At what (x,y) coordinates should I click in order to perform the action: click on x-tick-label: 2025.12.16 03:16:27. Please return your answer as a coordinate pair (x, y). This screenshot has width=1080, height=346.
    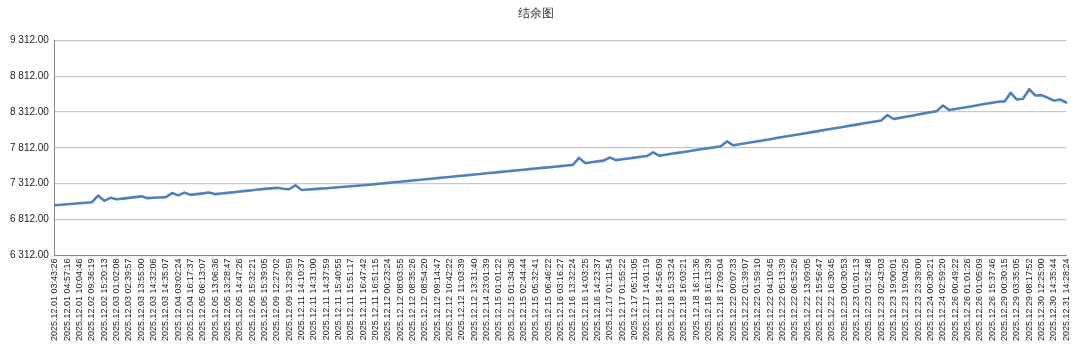
    Looking at the image, I should click on (560, 299).